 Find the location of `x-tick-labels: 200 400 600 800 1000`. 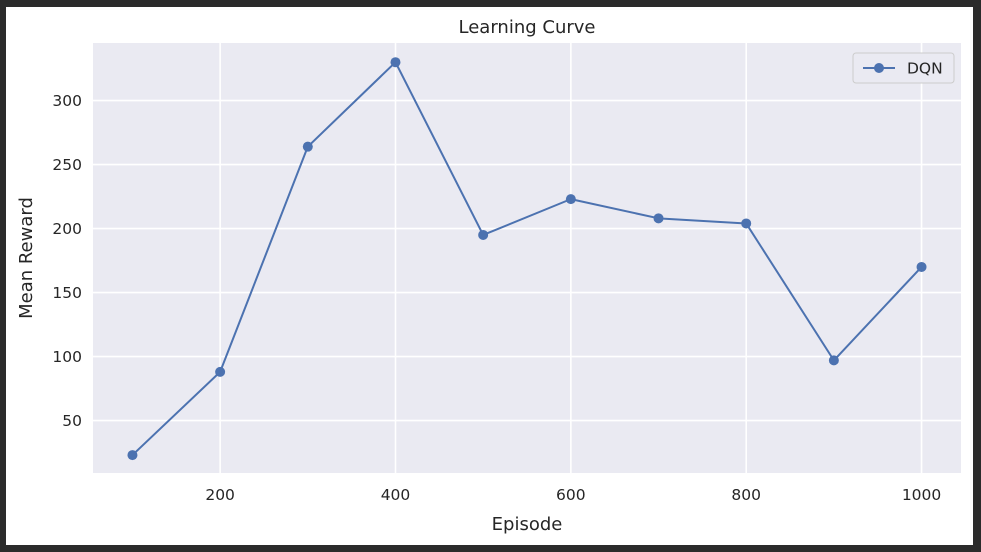

x-tick-labels: 200 400 600 800 1000 is located at coordinates (573, 495).